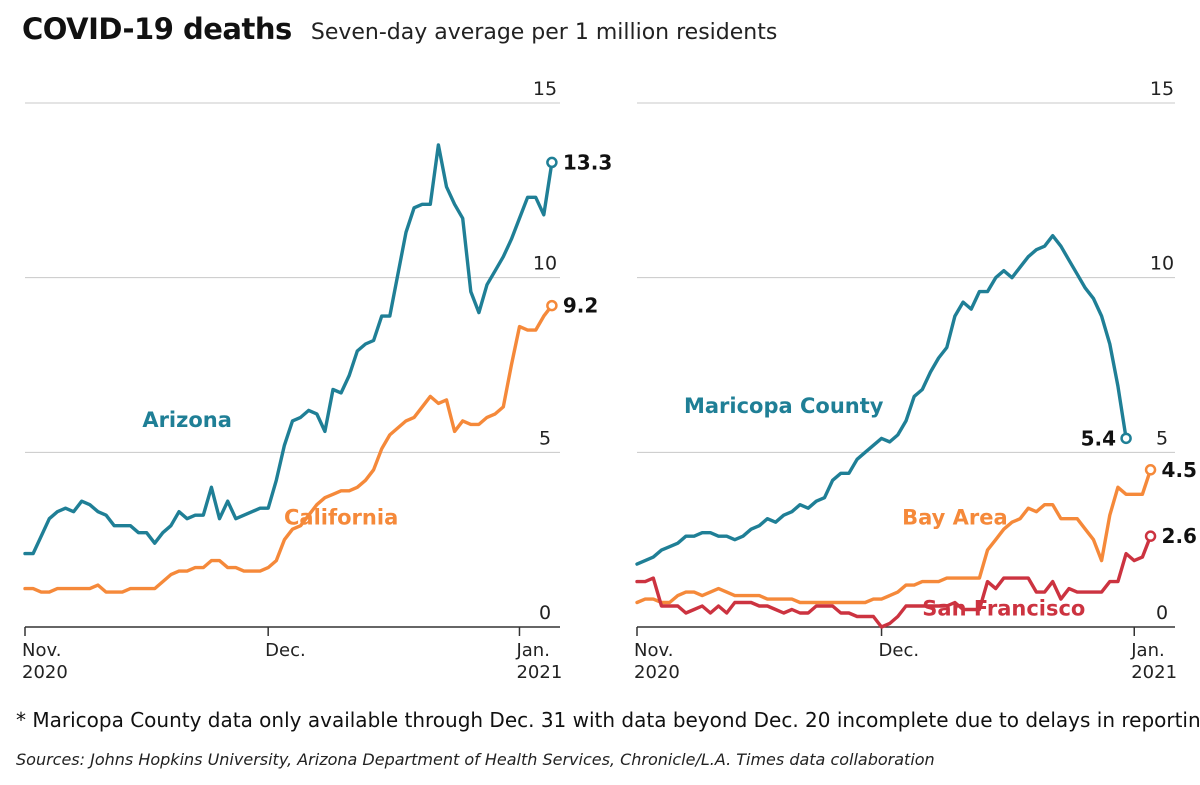 This screenshot has width=1200, height=785. I want to click on series-end-value: 2.6, so click(1179, 536).